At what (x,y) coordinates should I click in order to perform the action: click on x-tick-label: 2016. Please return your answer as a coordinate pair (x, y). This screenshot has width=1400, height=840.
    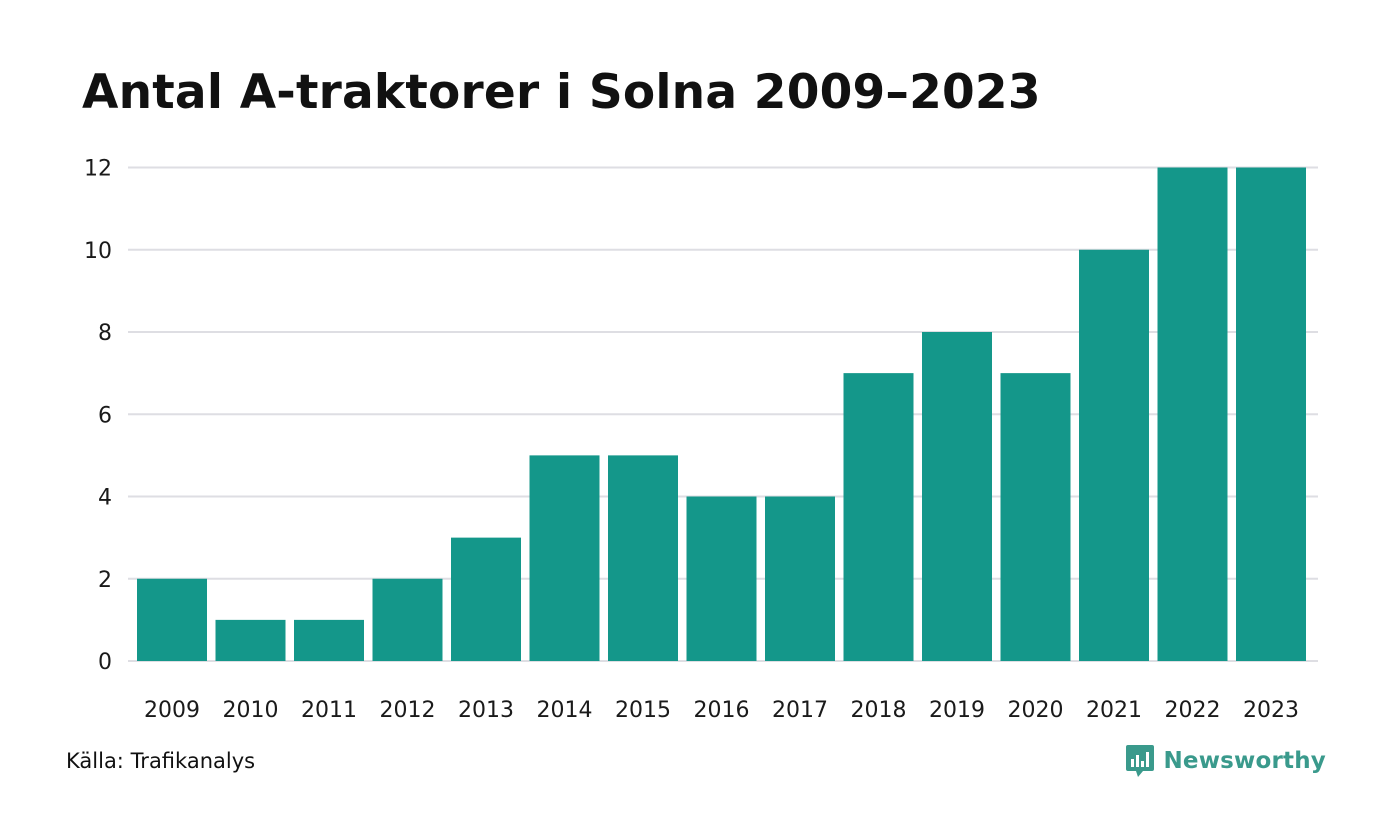
    Looking at the image, I should click on (722, 710).